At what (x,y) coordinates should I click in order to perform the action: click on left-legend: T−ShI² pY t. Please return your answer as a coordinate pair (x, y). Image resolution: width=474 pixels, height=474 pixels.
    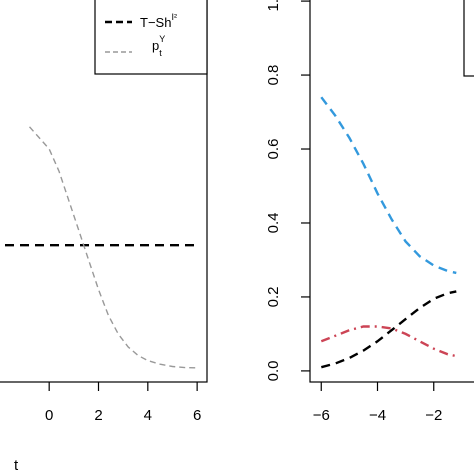
    Looking at the image, I should click on (151, 37).